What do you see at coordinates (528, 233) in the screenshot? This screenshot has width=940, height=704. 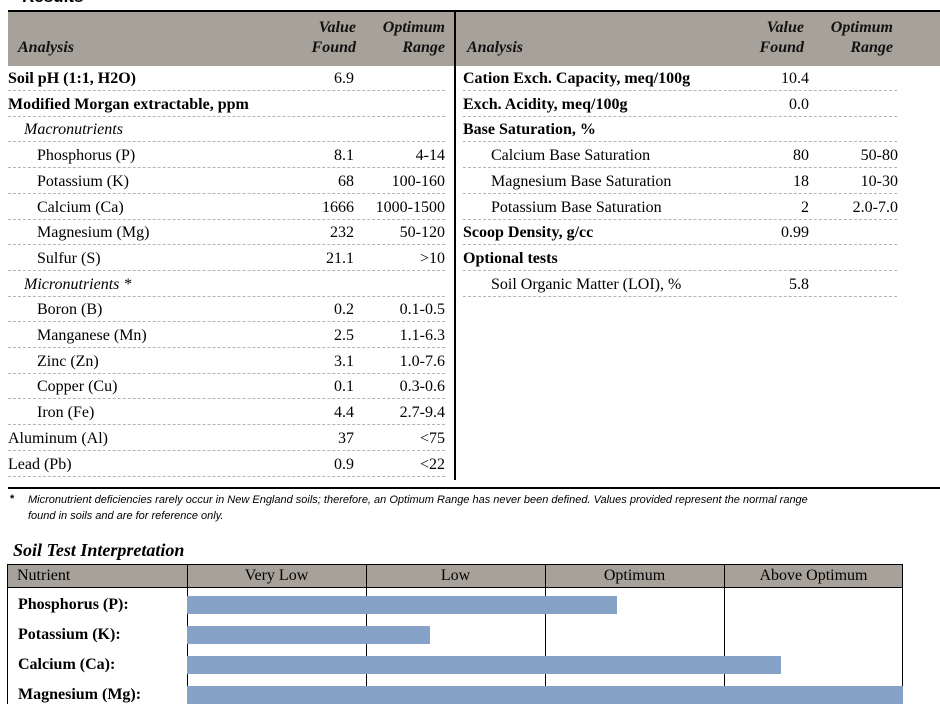 I see `row-label: Scoop Density, g/cc` at bounding box center [528, 233].